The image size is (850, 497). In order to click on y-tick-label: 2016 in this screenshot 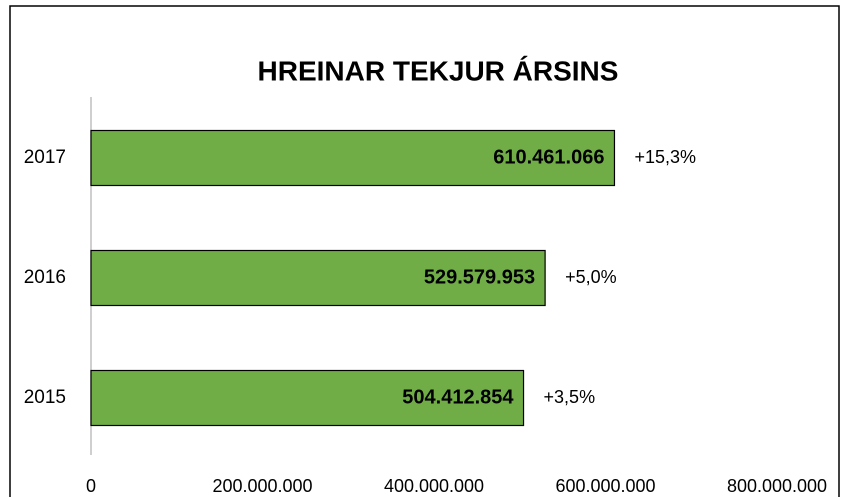, I will do `click(45, 277)`.